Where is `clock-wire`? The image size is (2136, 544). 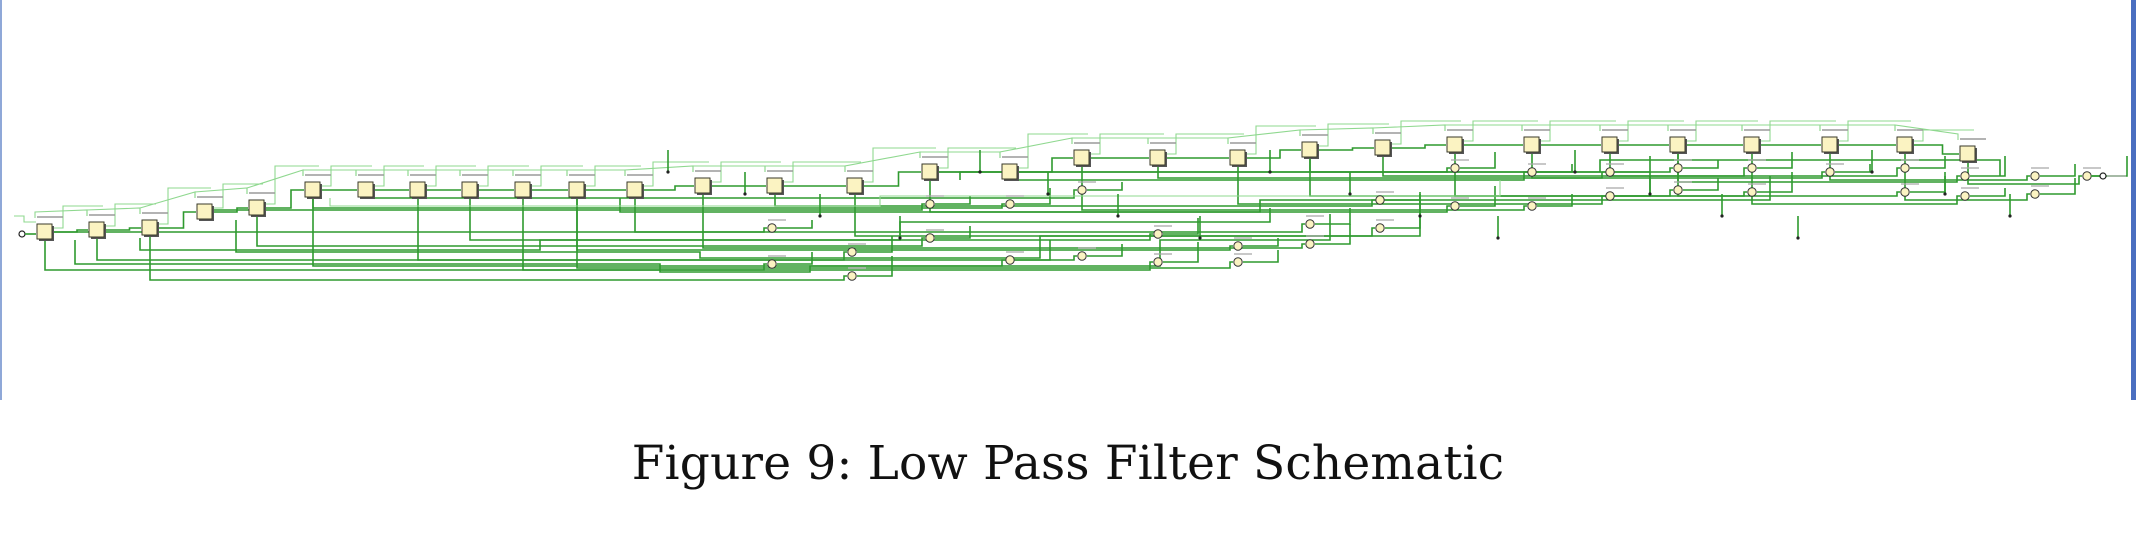 clock-wire is located at coordinates (25, 219).